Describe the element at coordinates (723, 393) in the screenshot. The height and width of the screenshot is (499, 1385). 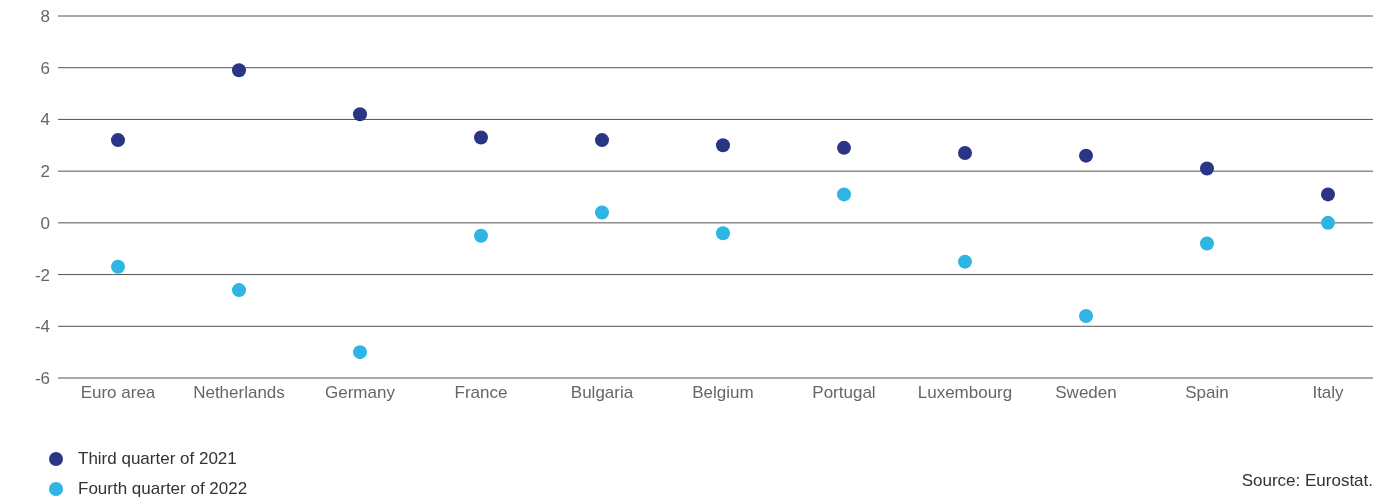
I see `x-tick-label: Belgium` at that location.